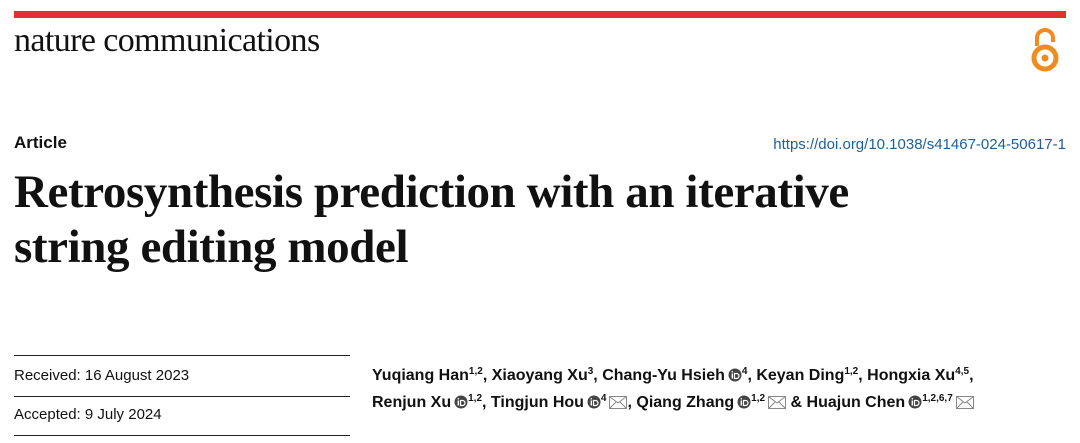  Describe the element at coordinates (911, 375) in the screenshot. I see `author-name: Hongxia Xu` at that location.